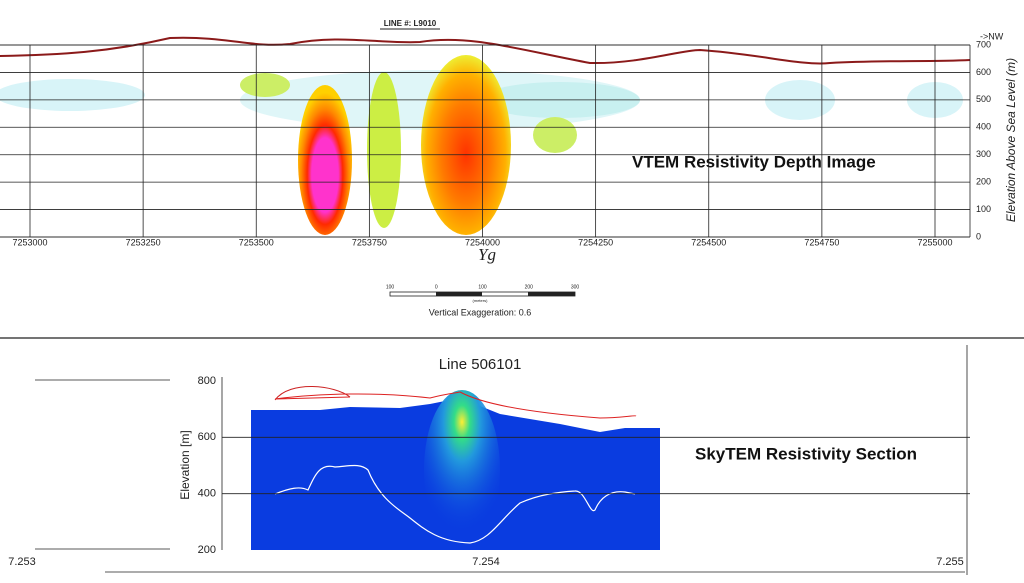 The width and height of the screenshot is (1024, 583). Describe the element at coordinates (983, 209) in the screenshot. I see `y-tick-label: 100` at that location.